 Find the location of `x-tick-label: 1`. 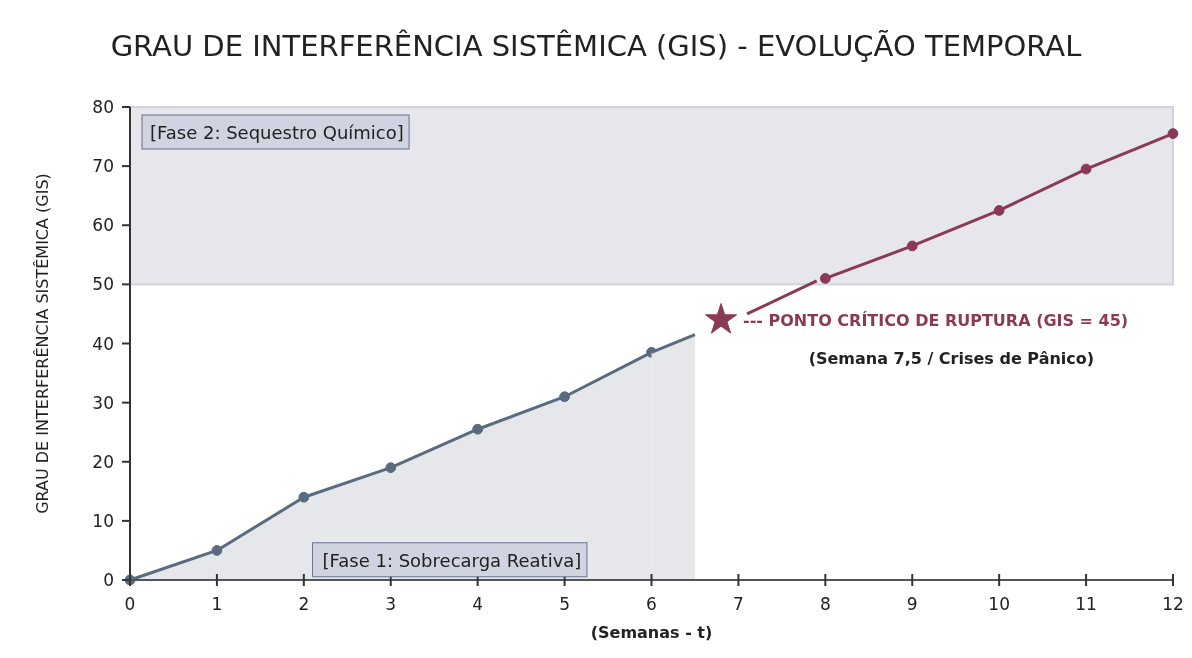

x-tick-label: 1 is located at coordinates (217, 604).